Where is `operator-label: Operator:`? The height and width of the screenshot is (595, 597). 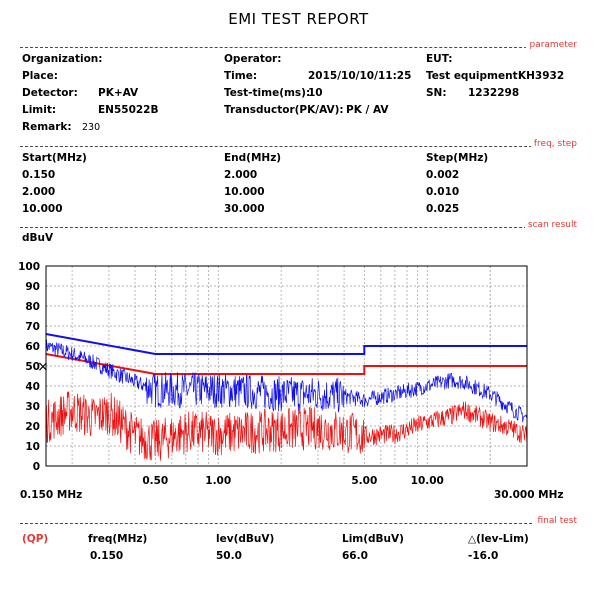 operator-label: Operator: is located at coordinates (253, 59).